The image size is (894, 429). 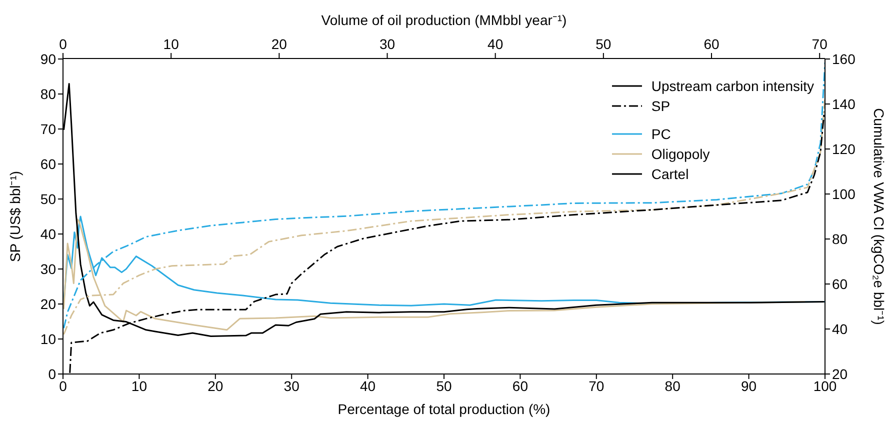 I want to click on y-tick-label: 90, so click(x=48, y=58).